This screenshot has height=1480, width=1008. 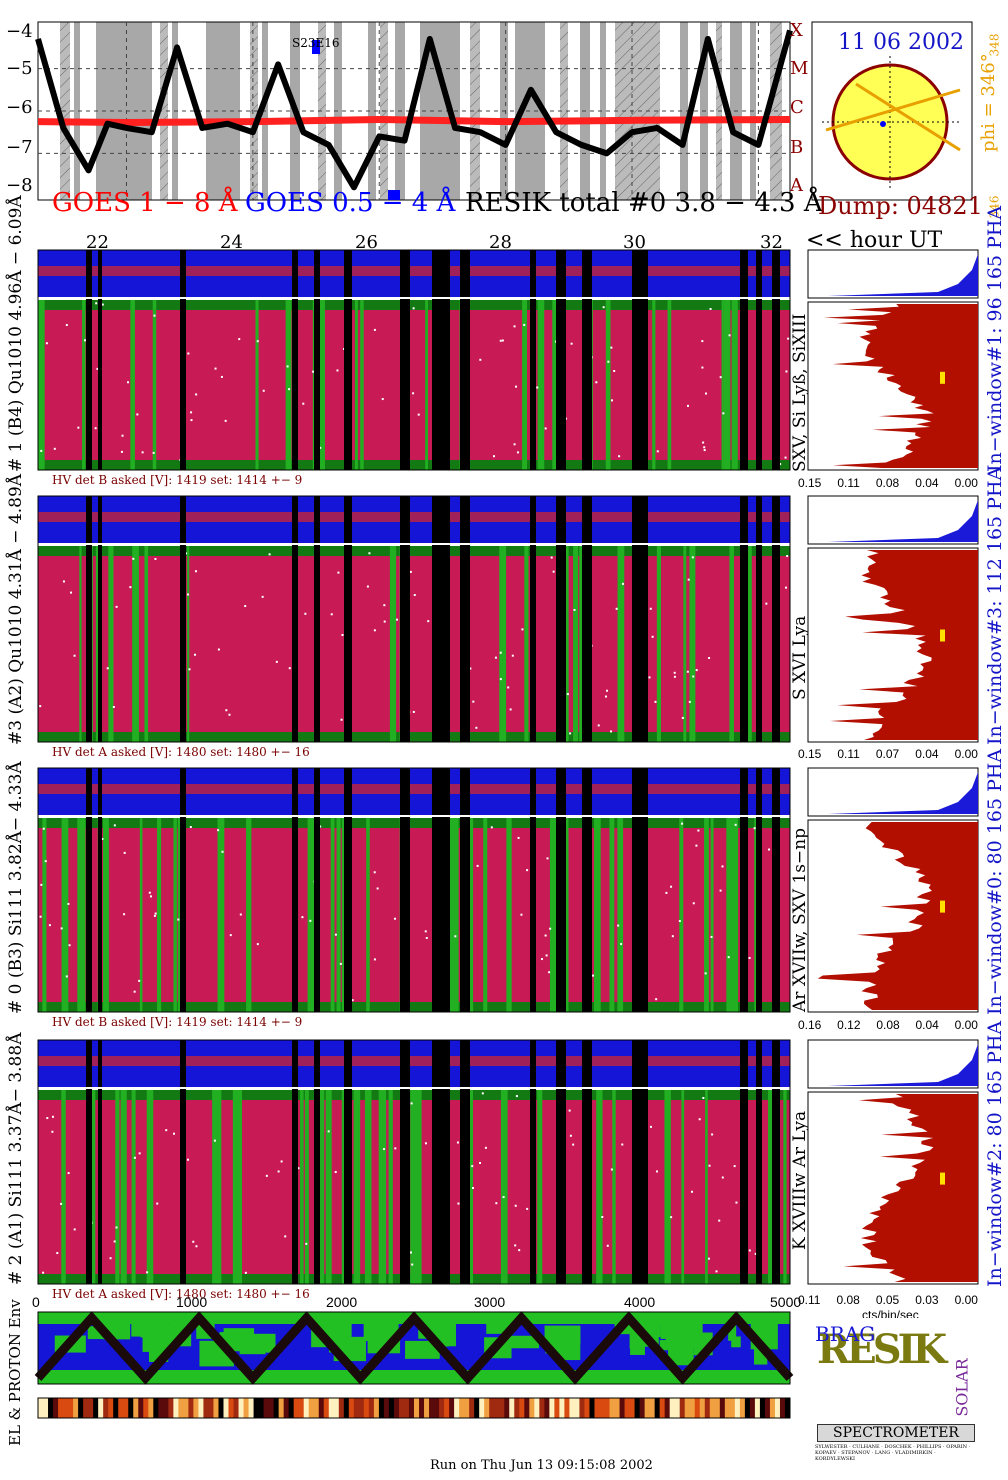 What do you see at coordinates (903, 793) in the screenshot?
I see `pha-spectrum-area` at bounding box center [903, 793].